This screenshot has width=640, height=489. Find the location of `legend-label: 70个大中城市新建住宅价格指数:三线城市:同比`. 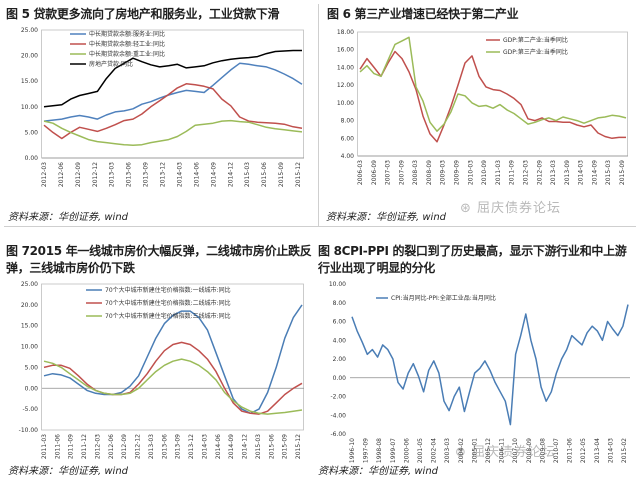

legend-label: 70个大中城市新建住宅价格指数:三线城市:同比 is located at coordinates (168, 316).